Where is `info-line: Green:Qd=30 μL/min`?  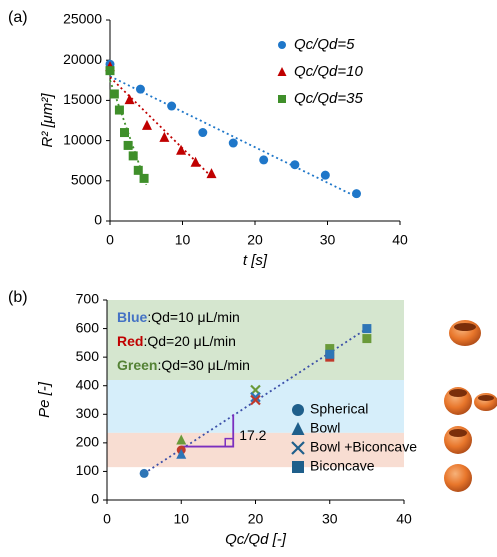 info-line: Green:Qd=30 μL/min is located at coordinates (183, 365).